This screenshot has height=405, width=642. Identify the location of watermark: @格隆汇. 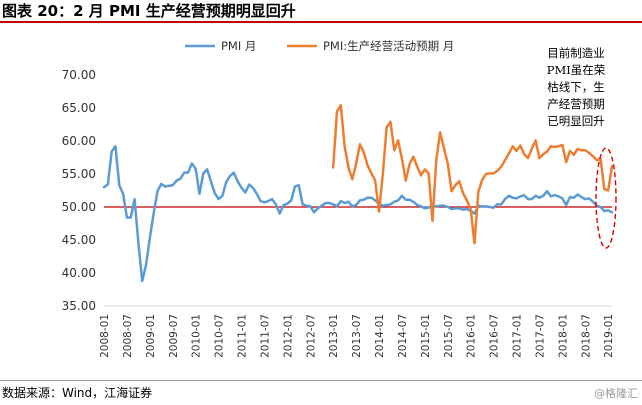
(616, 393).